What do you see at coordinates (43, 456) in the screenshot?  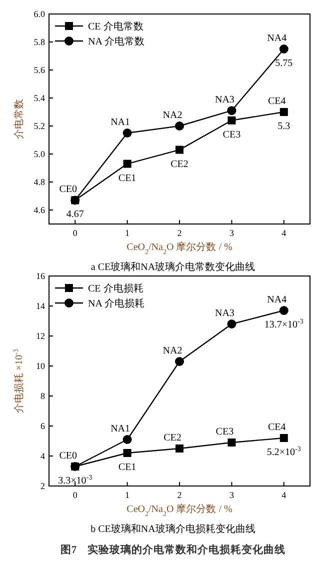 I see `y-tick-label: 4` at bounding box center [43, 456].